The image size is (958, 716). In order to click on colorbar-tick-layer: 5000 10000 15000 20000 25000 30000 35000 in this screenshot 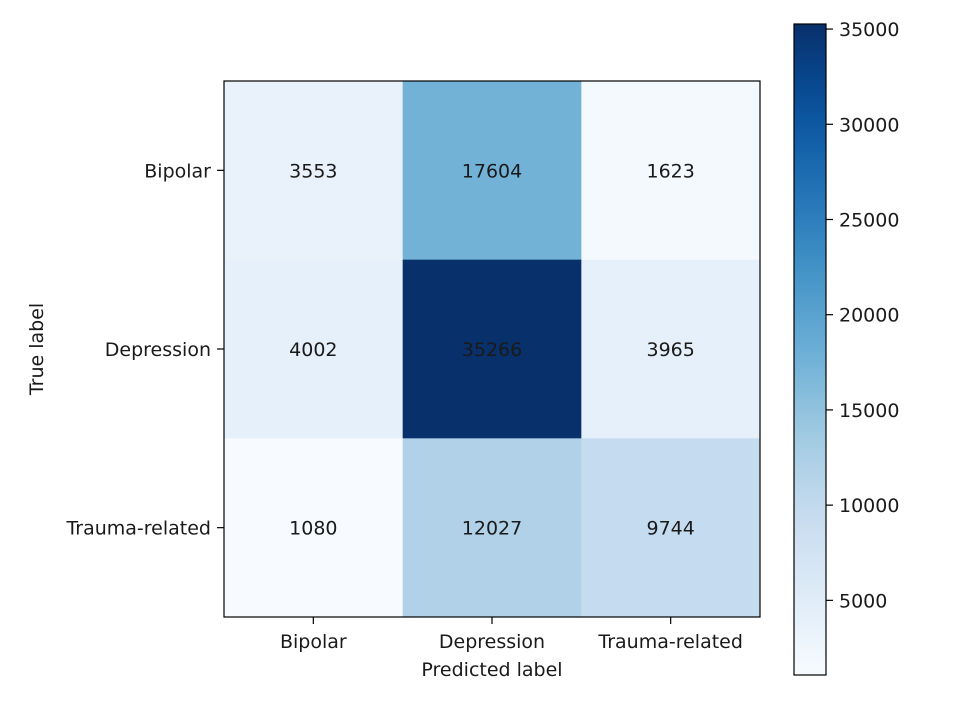, I will do `click(862, 315)`.